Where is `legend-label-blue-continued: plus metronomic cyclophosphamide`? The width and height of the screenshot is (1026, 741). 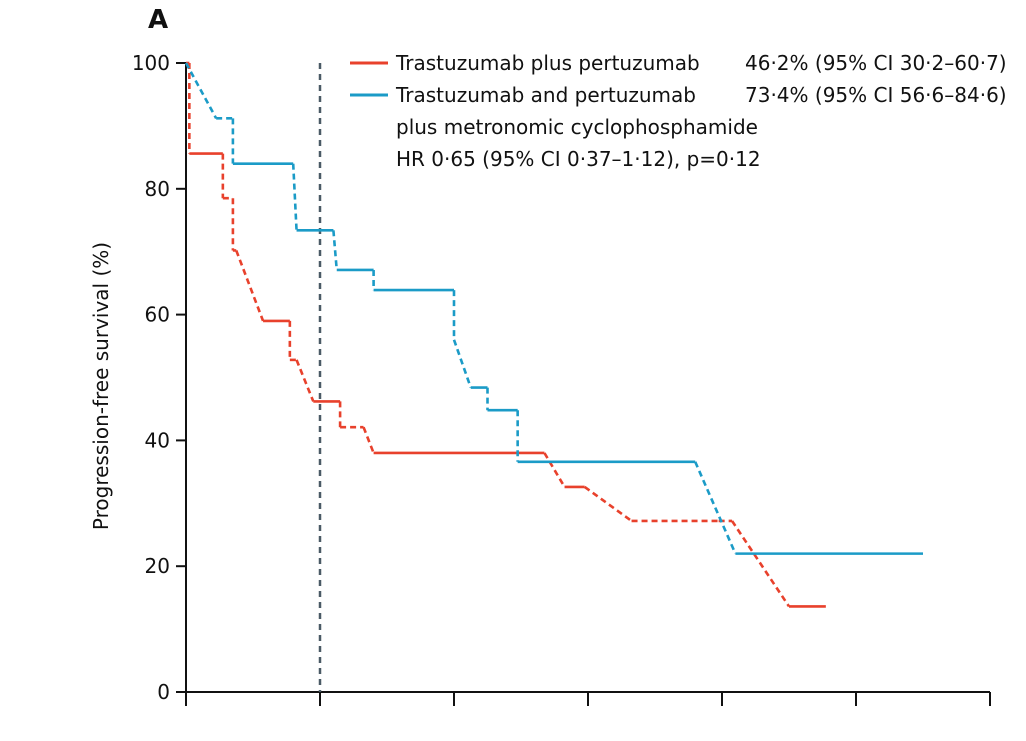
legend-label-blue-continued: plus metronomic cyclophosphamide is located at coordinates (577, 127).